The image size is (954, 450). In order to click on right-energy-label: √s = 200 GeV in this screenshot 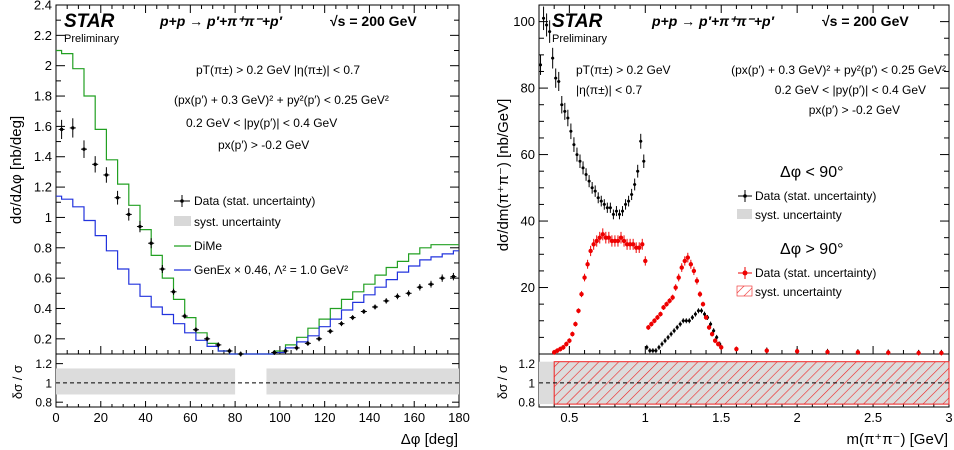, I will do `click(865, 21)`.